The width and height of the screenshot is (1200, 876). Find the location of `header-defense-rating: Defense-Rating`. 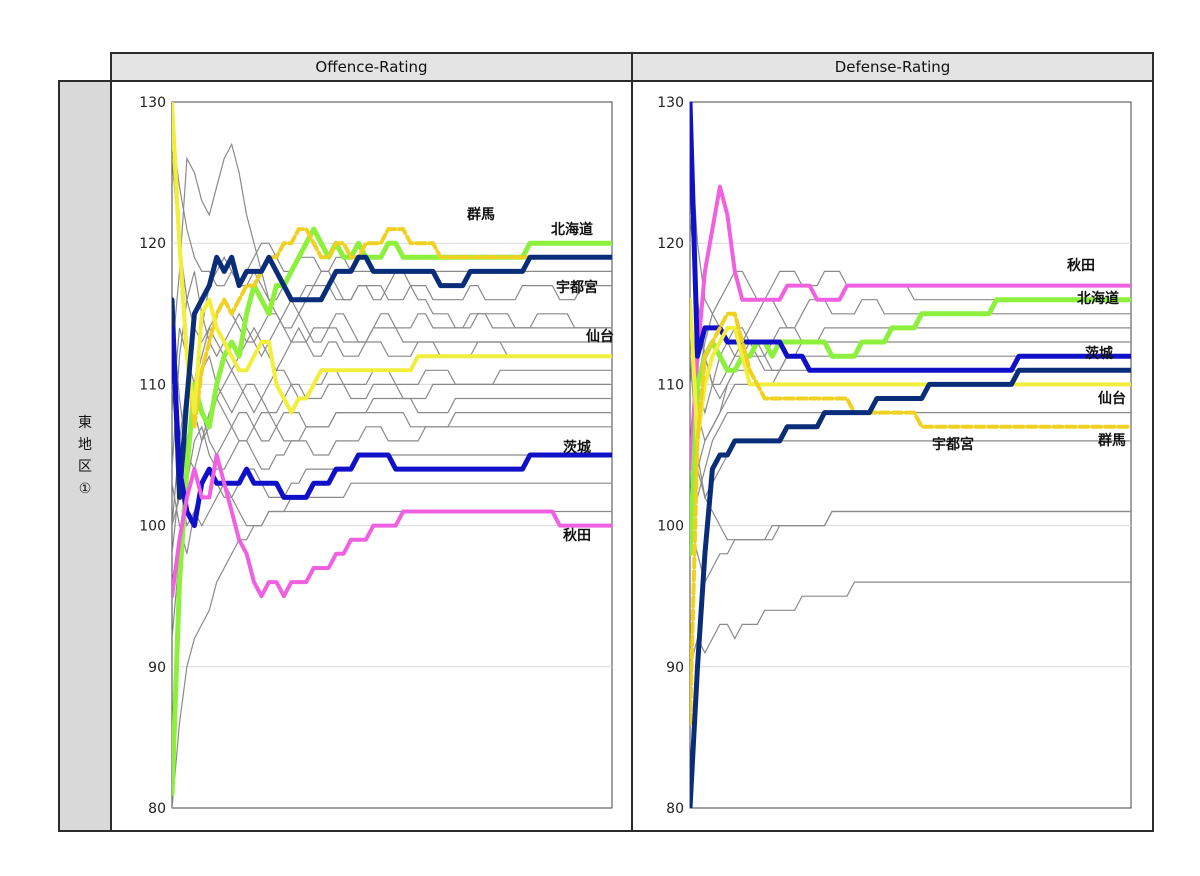

header-defense-rating: Defense-Rating is located at coordinates (892, 67).